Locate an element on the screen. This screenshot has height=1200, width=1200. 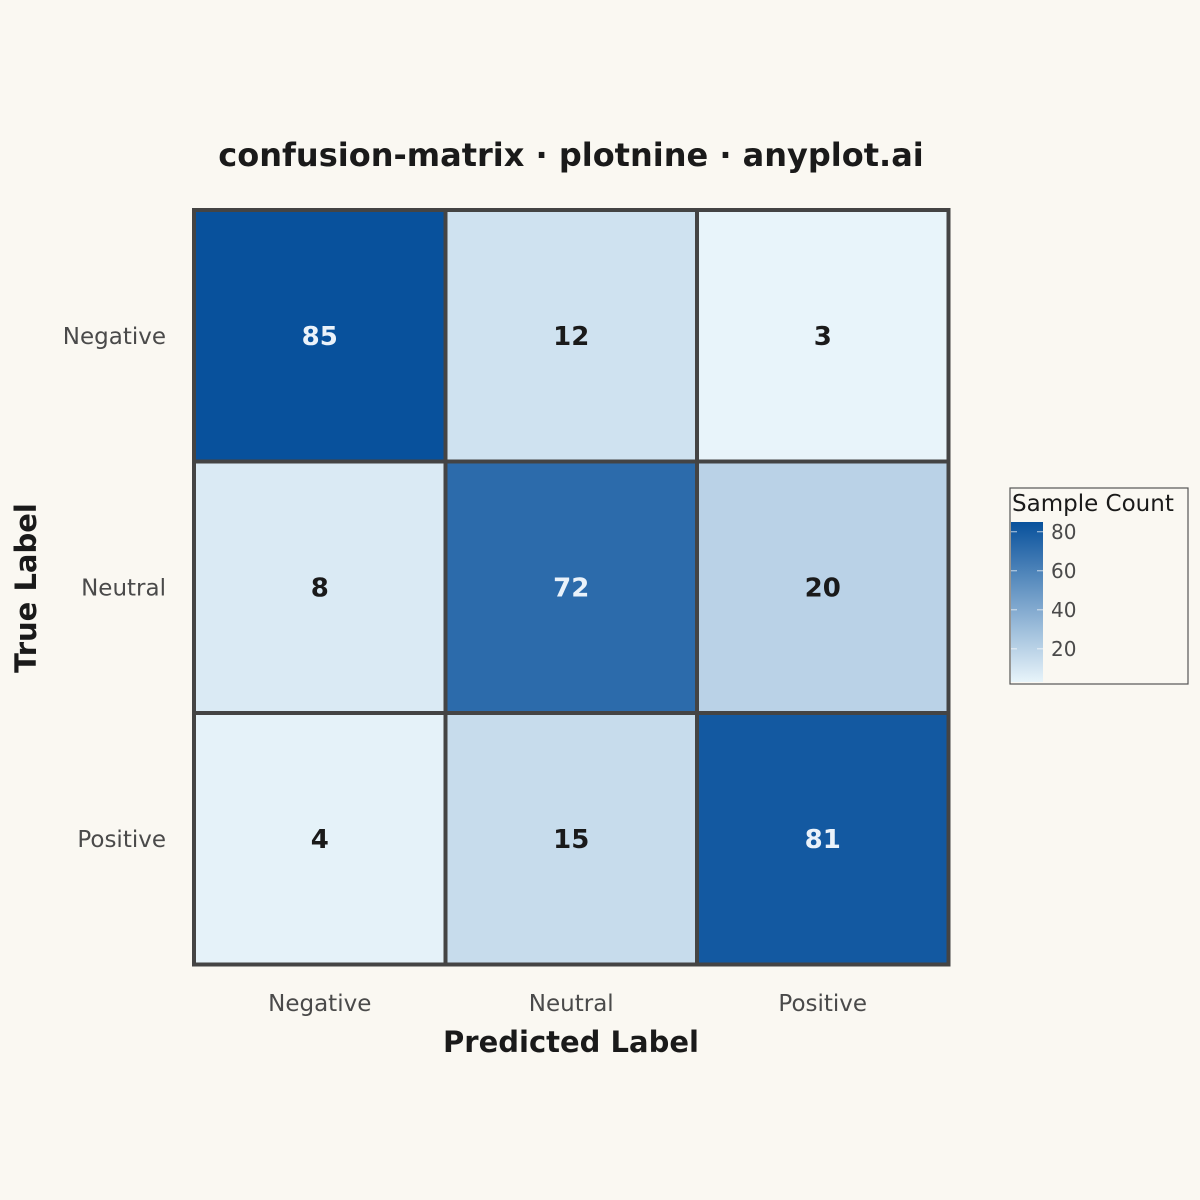
x-axis-title: Predicted Label is located at coordinates (571, 1042).